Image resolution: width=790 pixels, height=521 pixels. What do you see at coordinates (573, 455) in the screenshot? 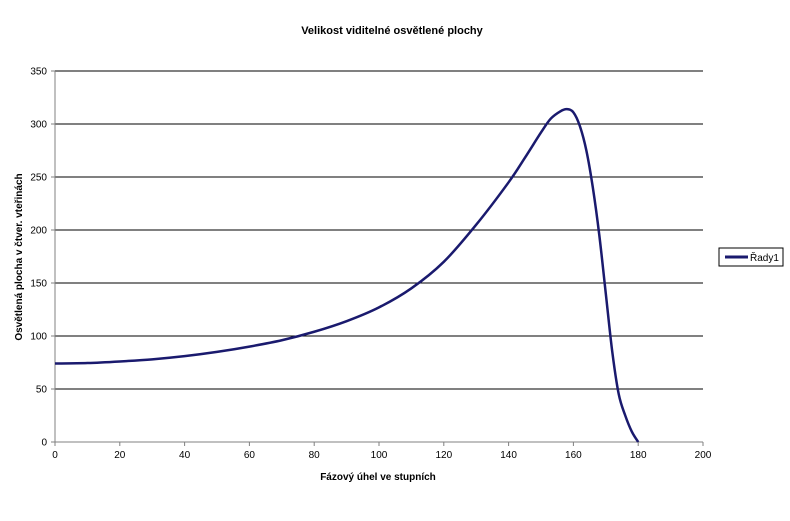
I see `x-tick-label-8: 160` at bounding box center [573, 455].